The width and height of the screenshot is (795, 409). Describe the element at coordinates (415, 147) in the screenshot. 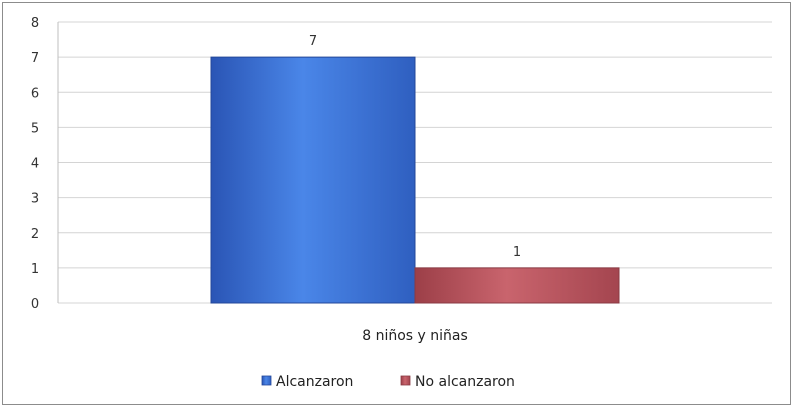

I see `data-labels: 71` at that location.